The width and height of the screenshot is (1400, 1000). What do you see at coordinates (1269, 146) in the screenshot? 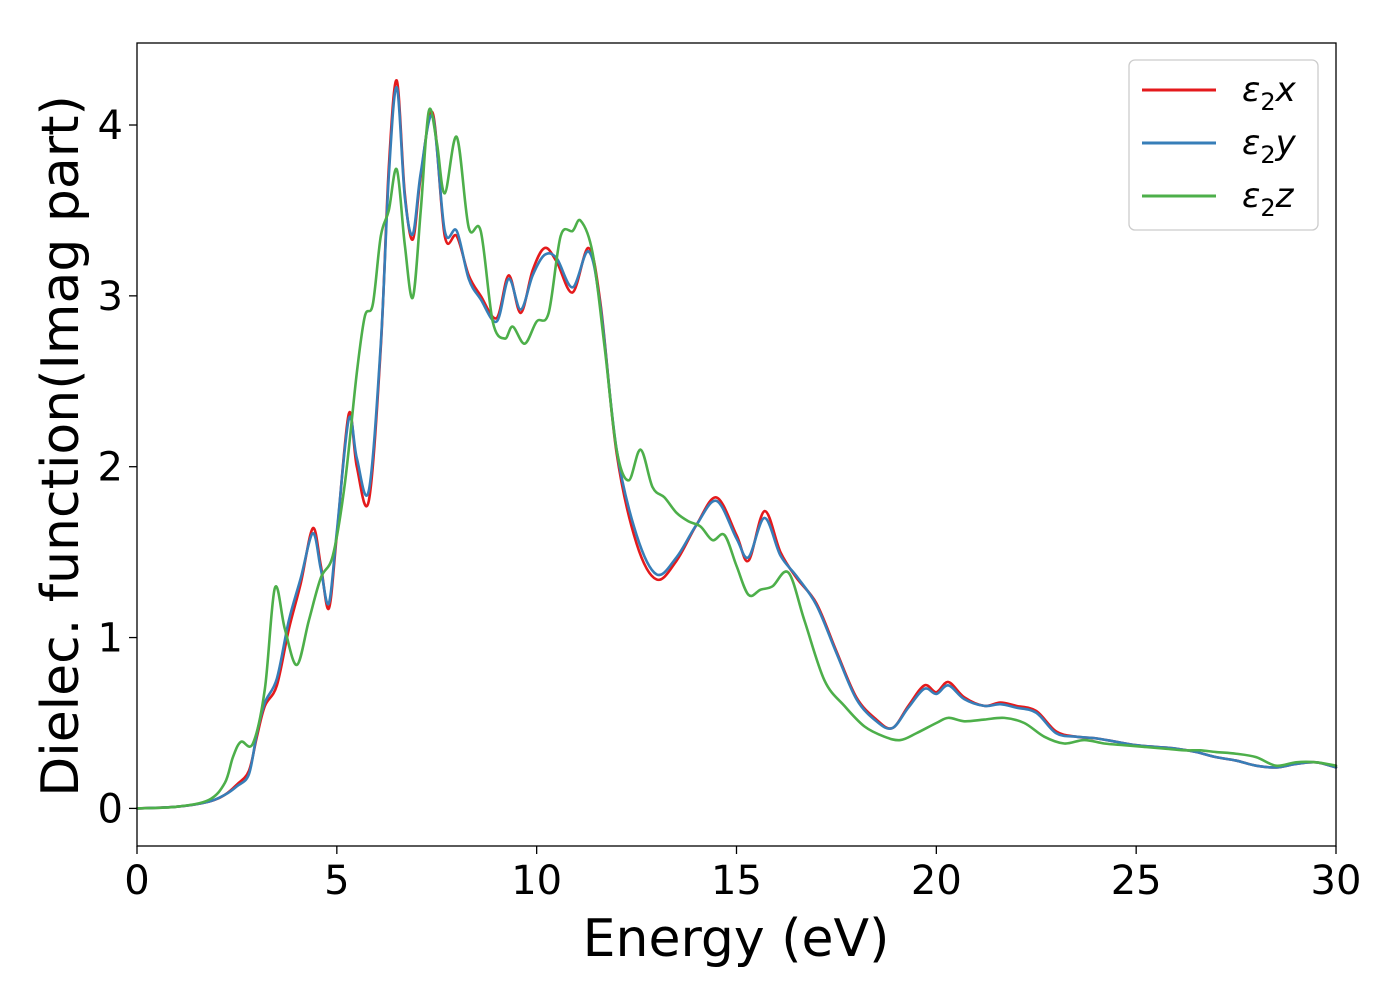
I see `legend-label-y: ε2y` at bounding box center [1269, 146].